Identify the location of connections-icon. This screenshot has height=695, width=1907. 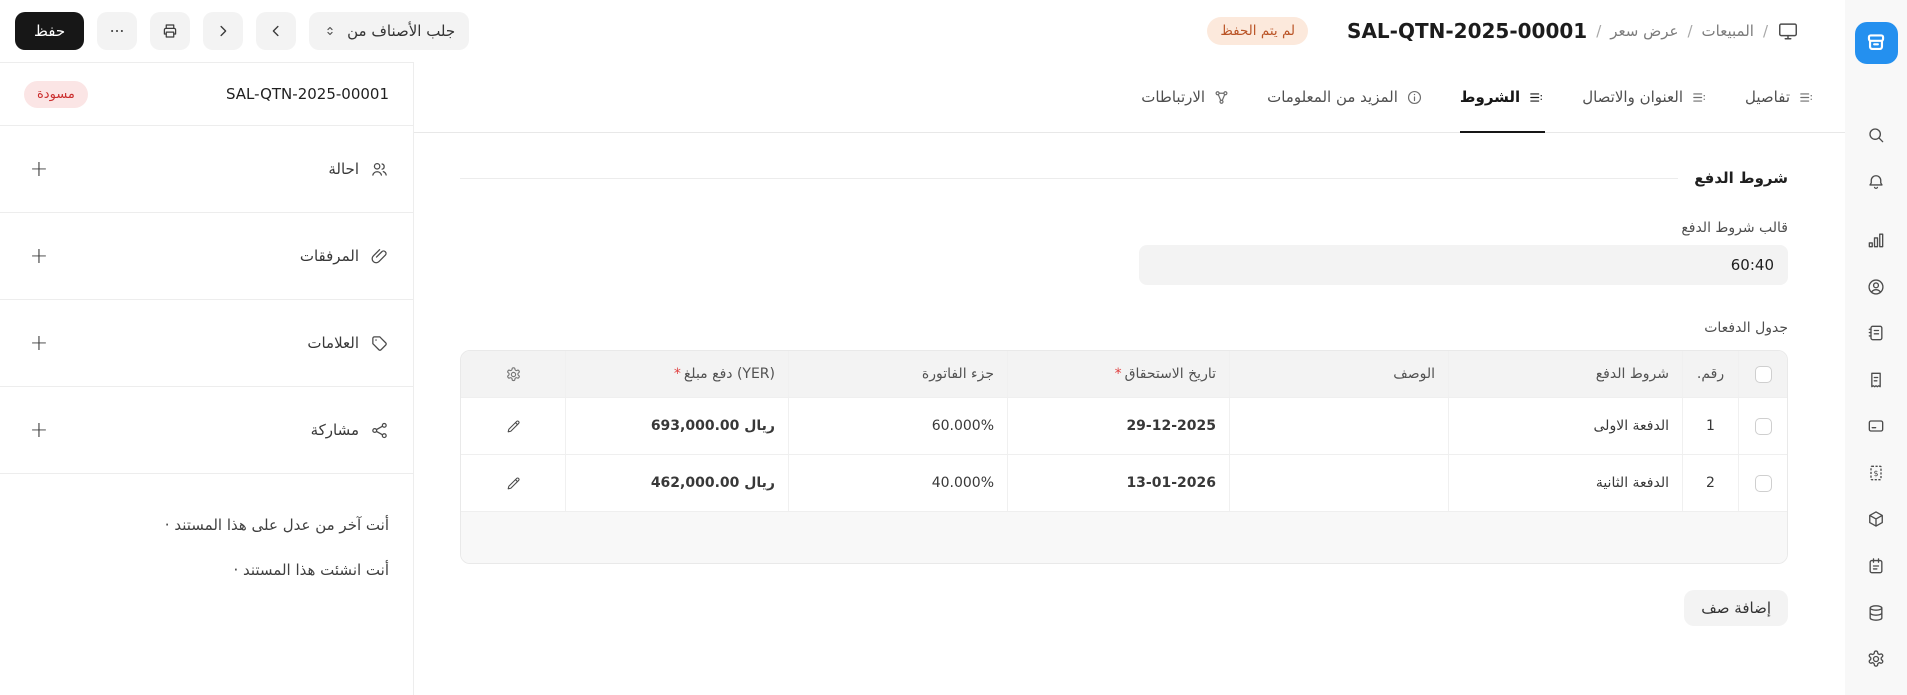
(1221, 97).